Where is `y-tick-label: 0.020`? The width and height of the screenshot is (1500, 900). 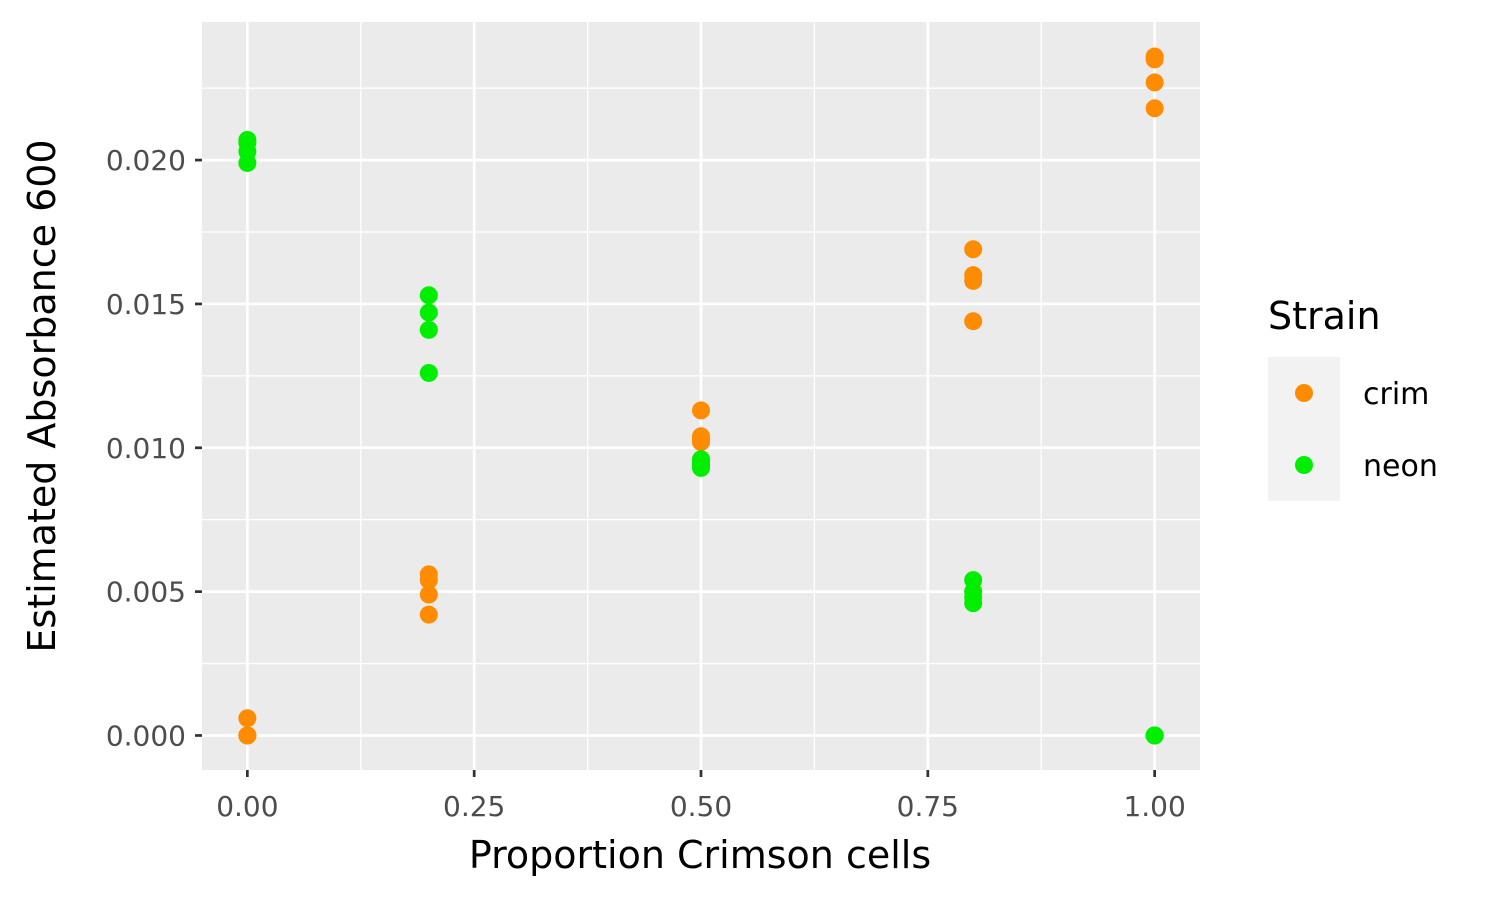
y-tick-label: 0.020 is located at coordinates (146, 160).